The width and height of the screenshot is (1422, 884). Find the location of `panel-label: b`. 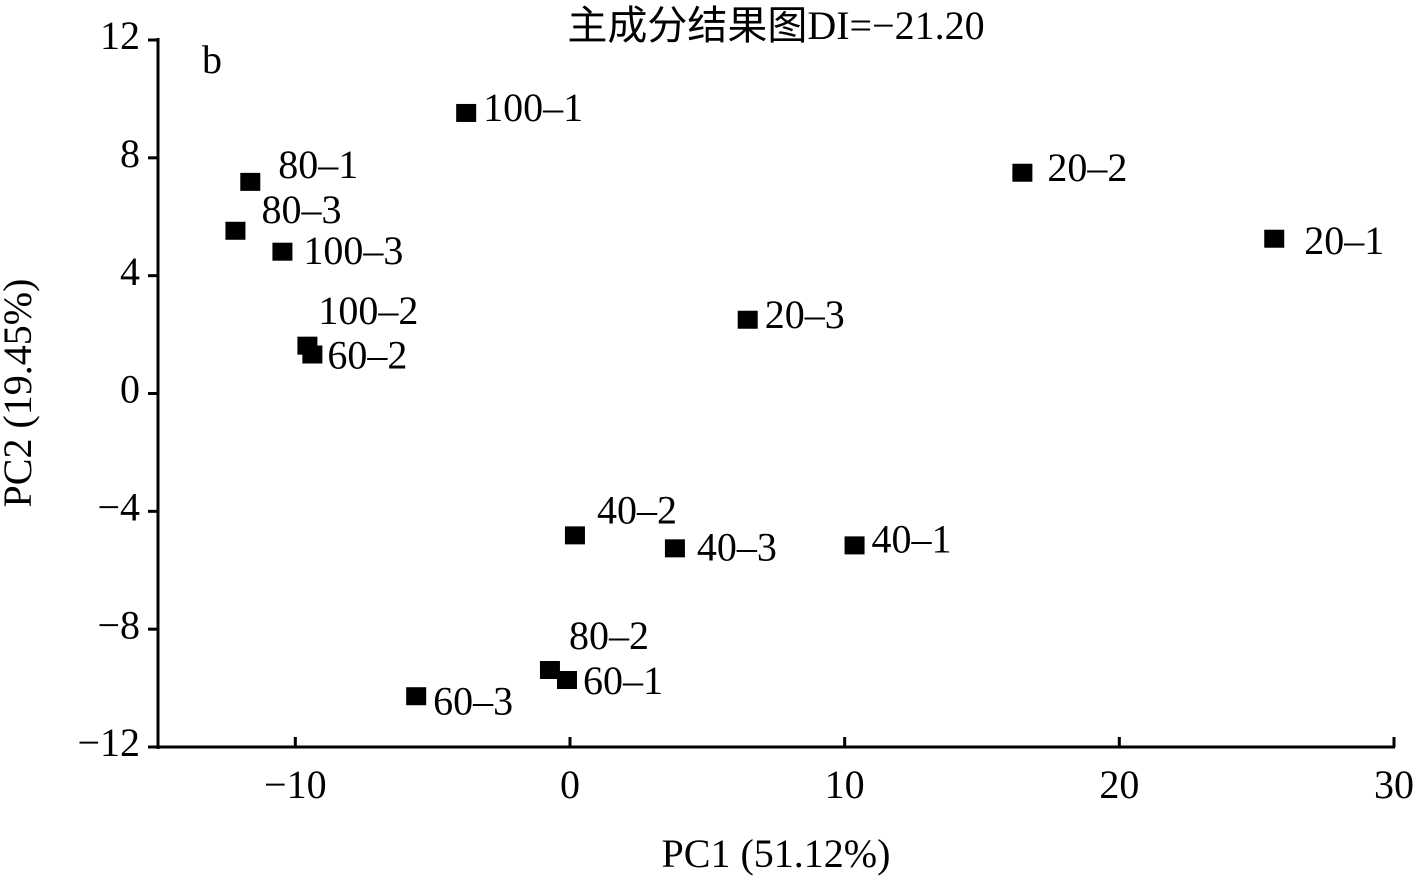

panel-label: b is located at coordinates (212, 59).